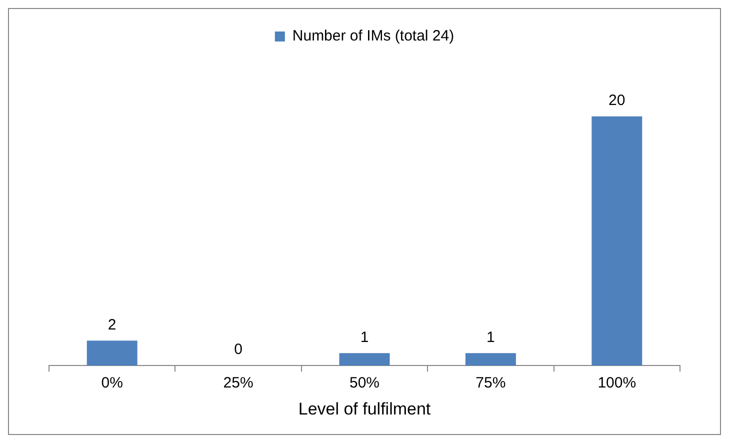 The width and height of the screenshot is (729, 443). What do you see at coordinates (238, 349) in the screenshot?
I see `data-label: 0` at bounding box center [238, 349].